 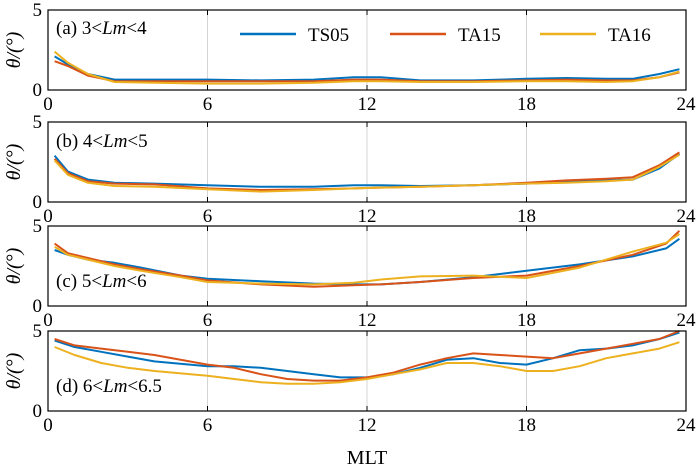 I want to click on series-line-ta15, so click(x=367, y=356).